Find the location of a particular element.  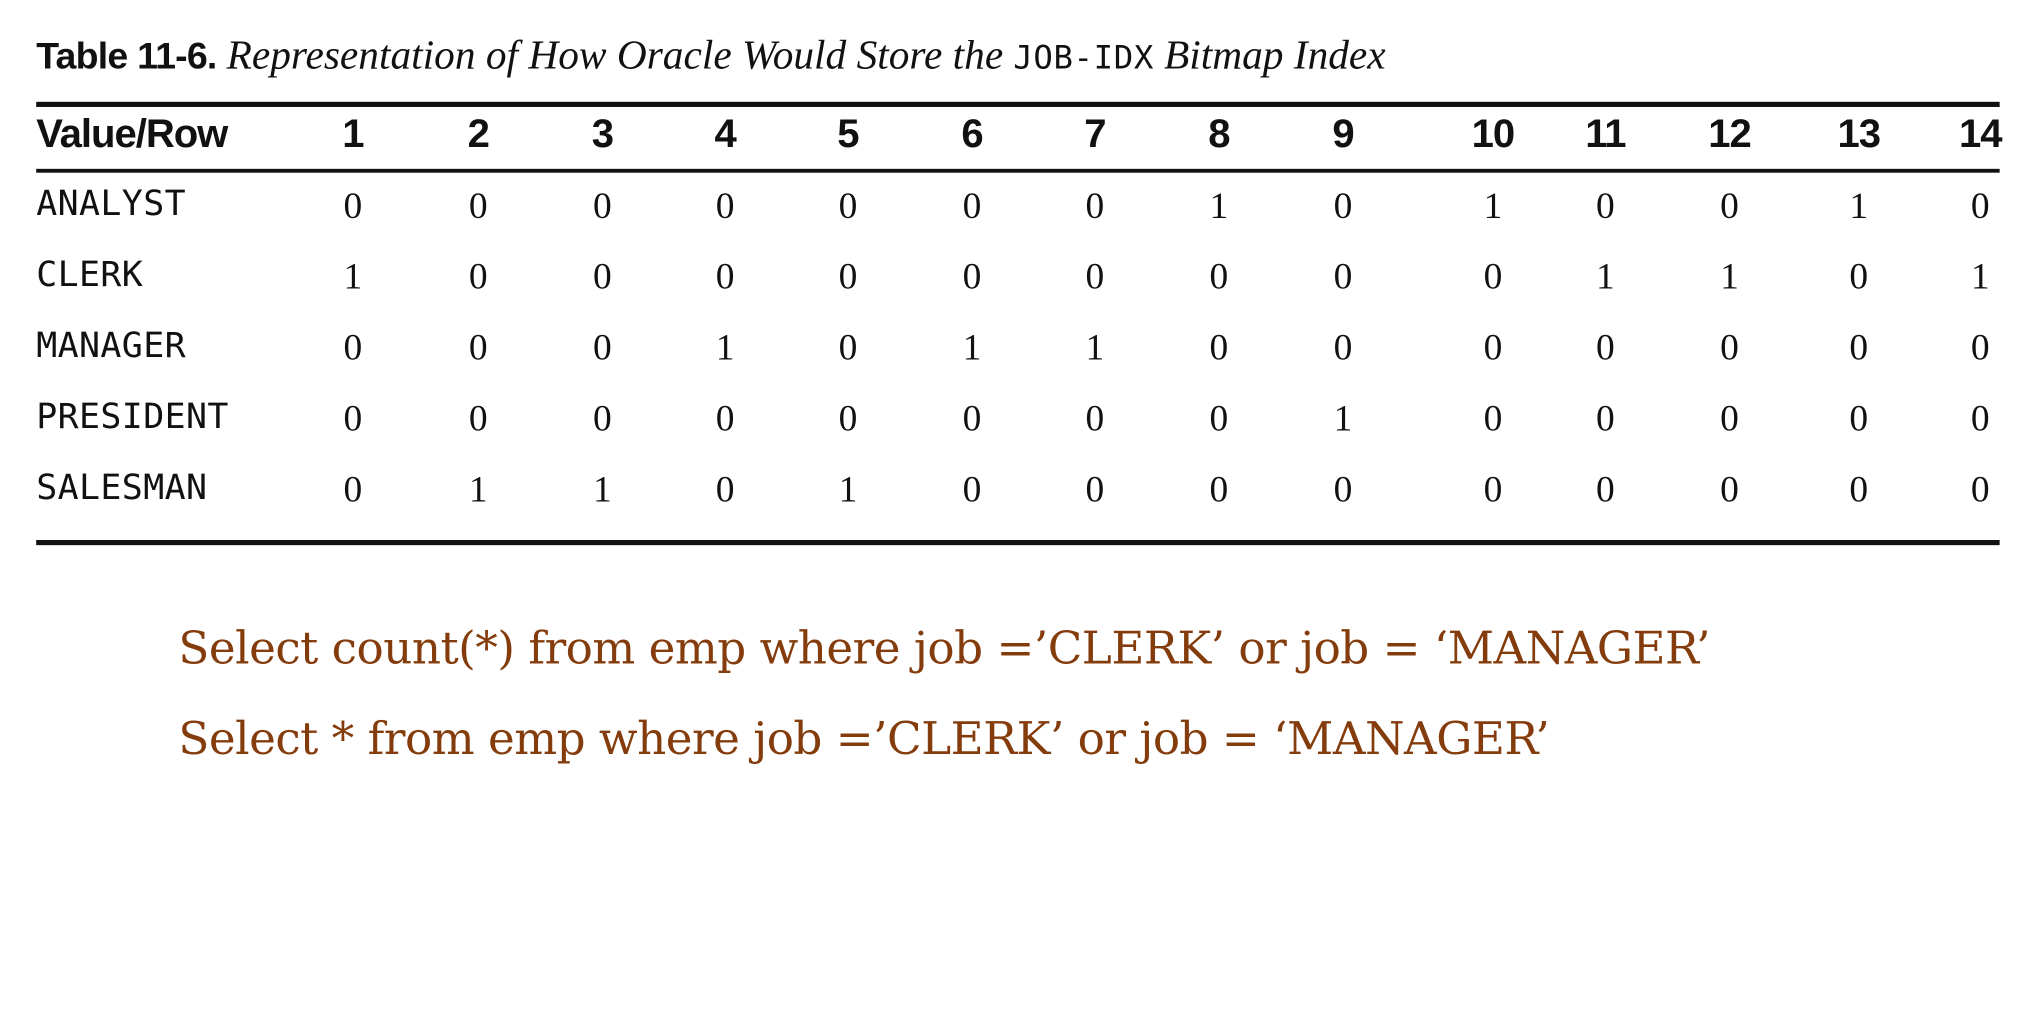

caption-label: Table 11-6. is located at coordinates (126, 57).